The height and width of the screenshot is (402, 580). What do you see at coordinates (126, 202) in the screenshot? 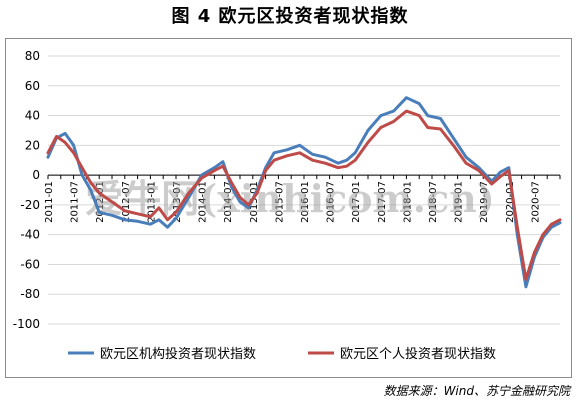
I see `x-tick-label: 2012-07` at bounding box center [126, 202].